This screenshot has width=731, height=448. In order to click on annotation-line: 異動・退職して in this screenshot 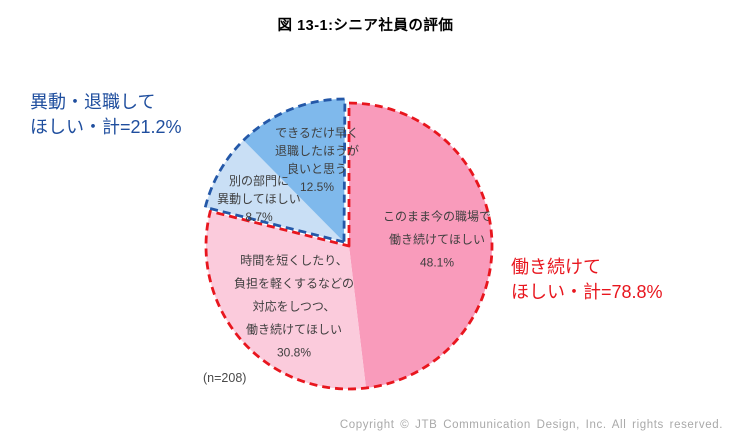, I will do `click(93, 102)`.